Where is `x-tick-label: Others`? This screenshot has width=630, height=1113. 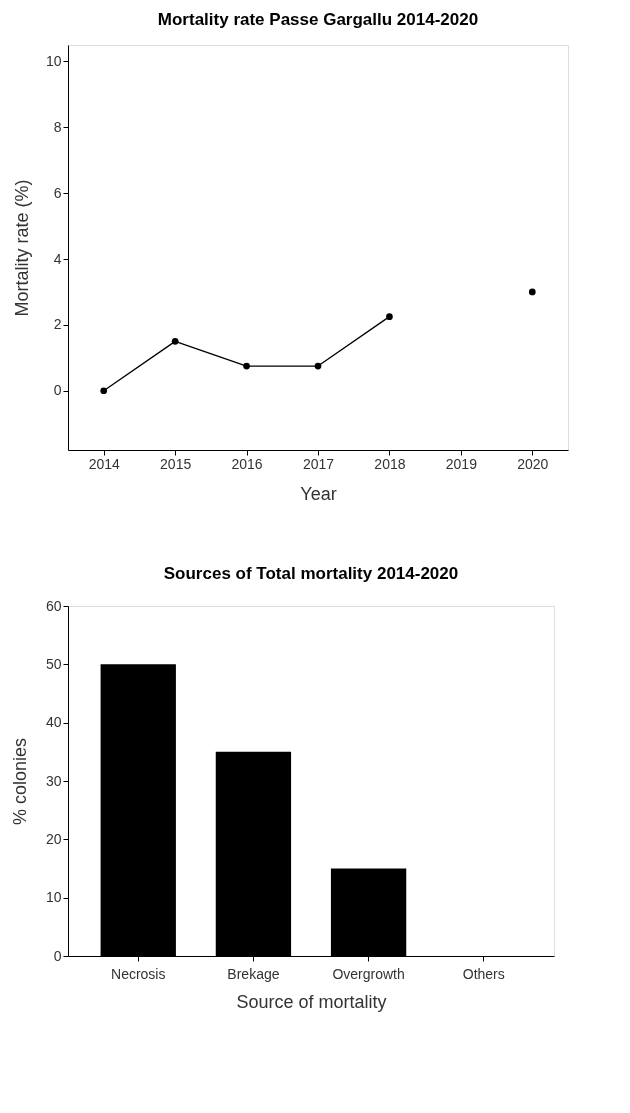 x-tick-label: Others is located at coordinates (483, 973).